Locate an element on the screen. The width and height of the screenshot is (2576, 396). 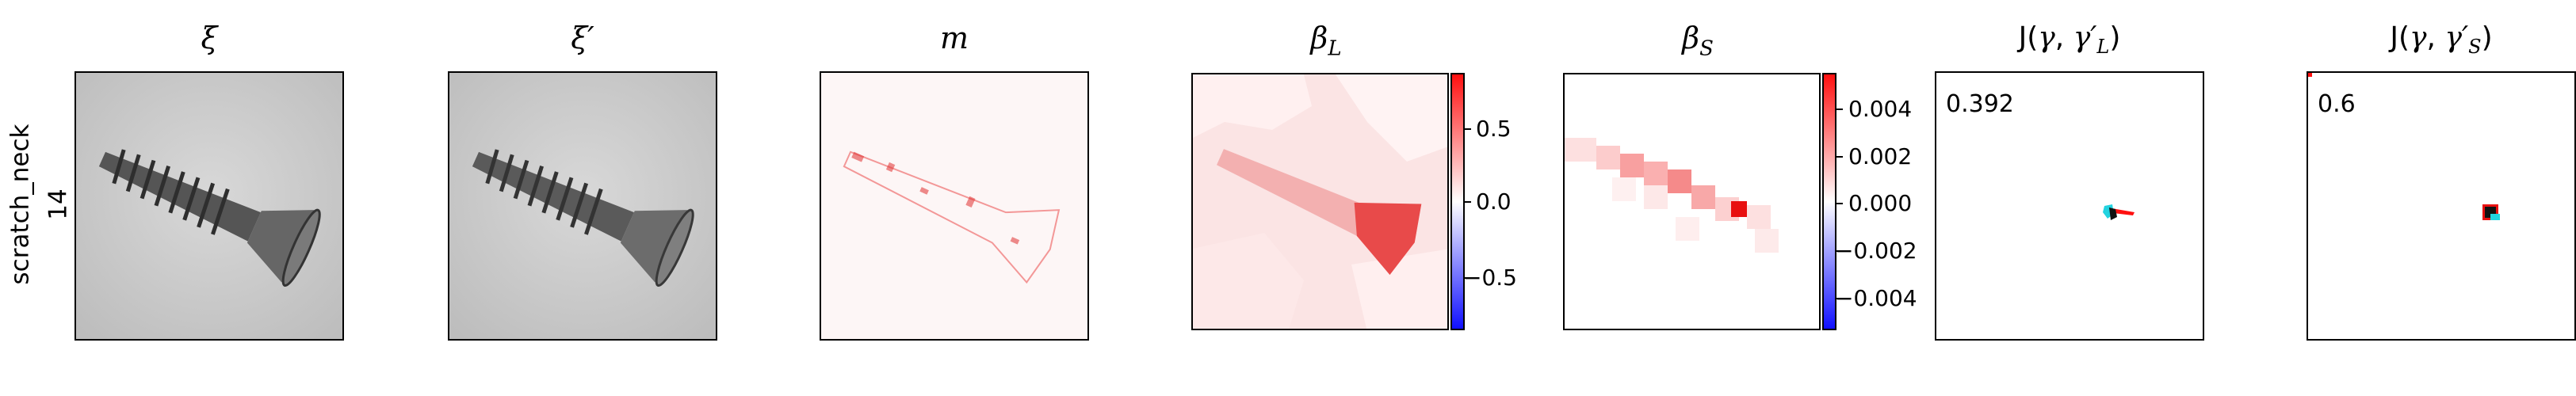
screw-image-prime is located at coordinates (582, 206).